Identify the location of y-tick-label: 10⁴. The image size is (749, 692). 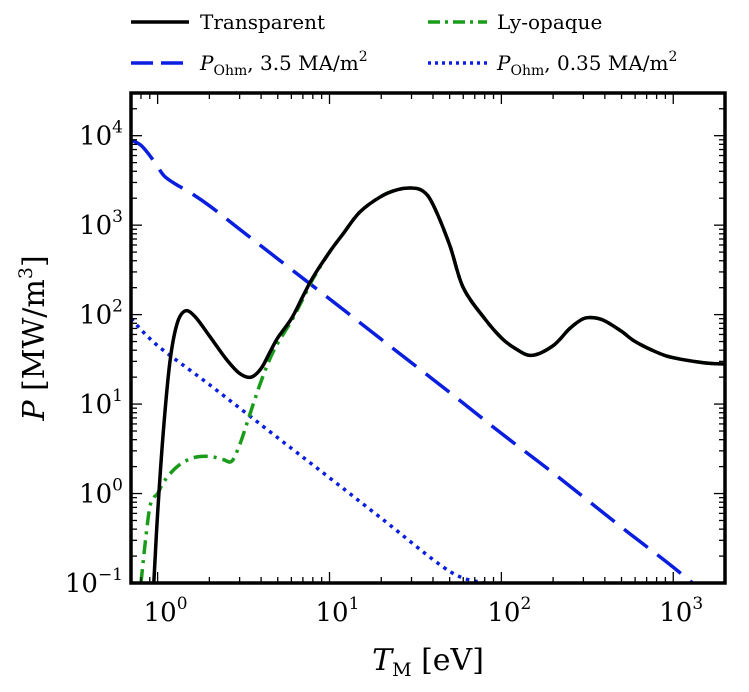
(101, 135).